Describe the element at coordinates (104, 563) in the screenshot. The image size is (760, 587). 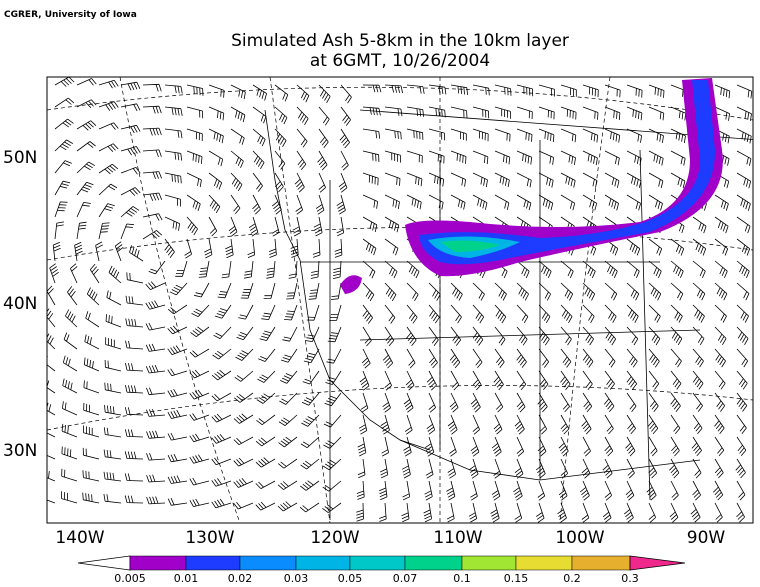
I see `colorbar-under` at that location.